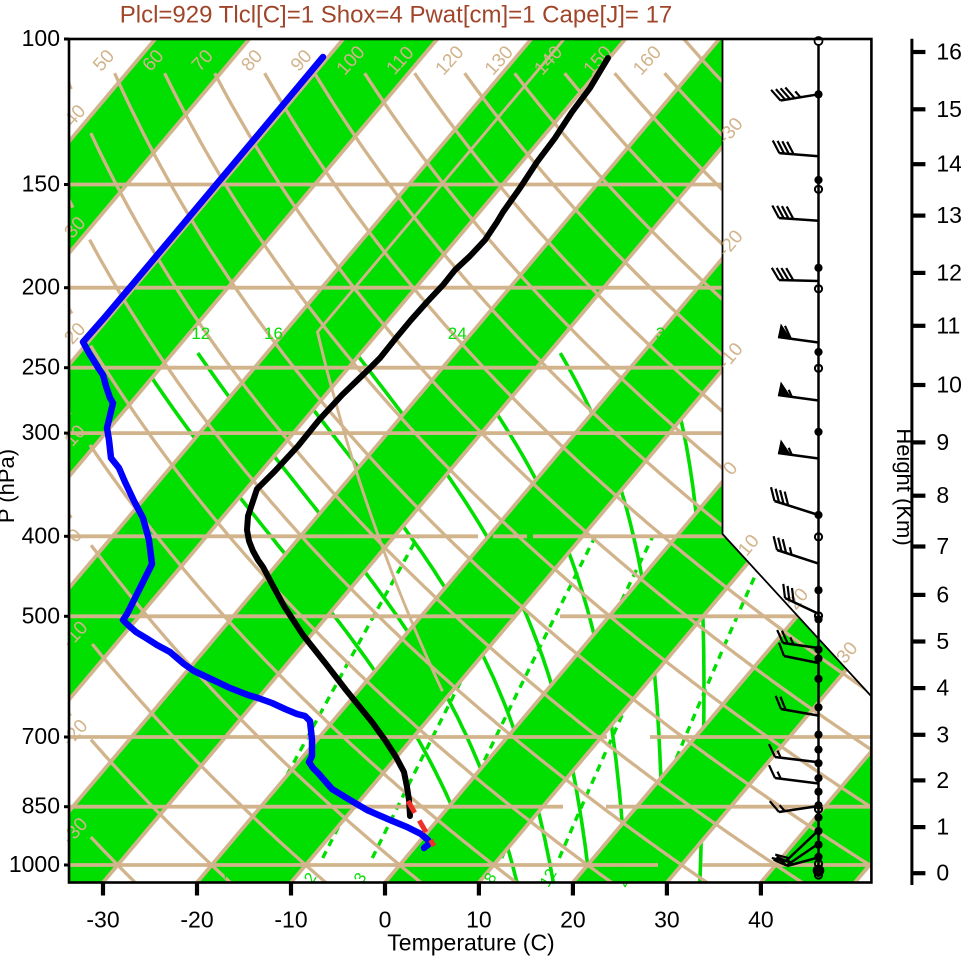  What do you see at coordinates (41, 367) in the screenshot?
I see `svg-text: 250` at bounding box center [41, 367].